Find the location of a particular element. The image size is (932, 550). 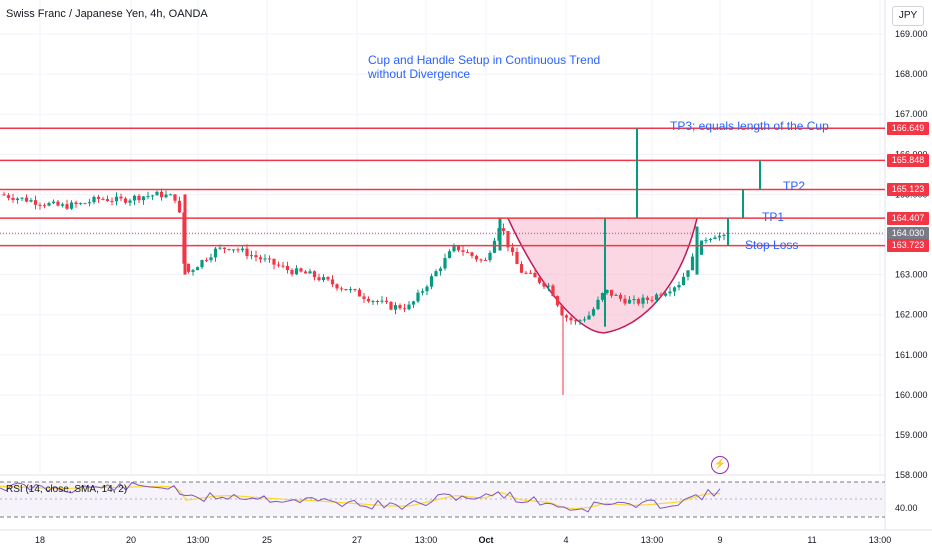

price-tick: 160.000 is located at coordinates (911, 395).